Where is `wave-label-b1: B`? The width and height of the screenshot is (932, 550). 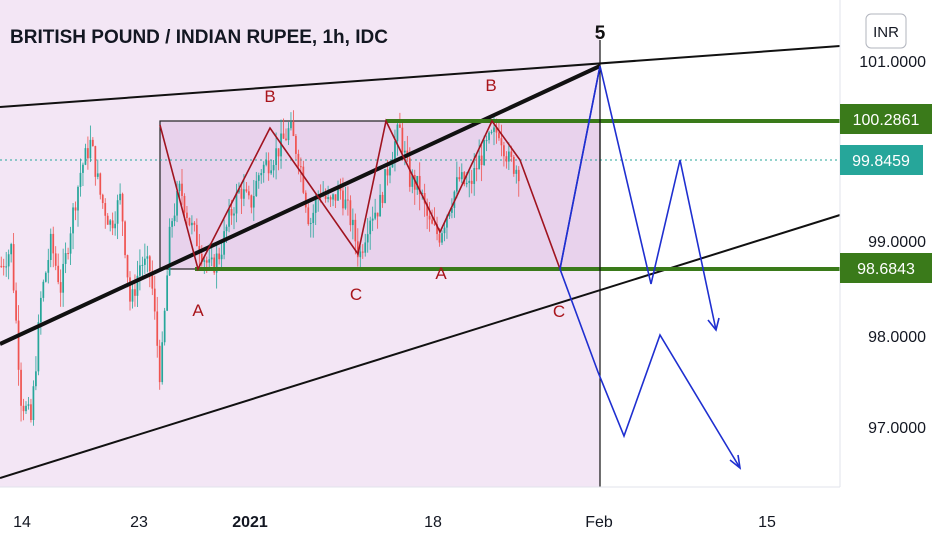
wave-label-b1: B is located at coordinates (269, 96).